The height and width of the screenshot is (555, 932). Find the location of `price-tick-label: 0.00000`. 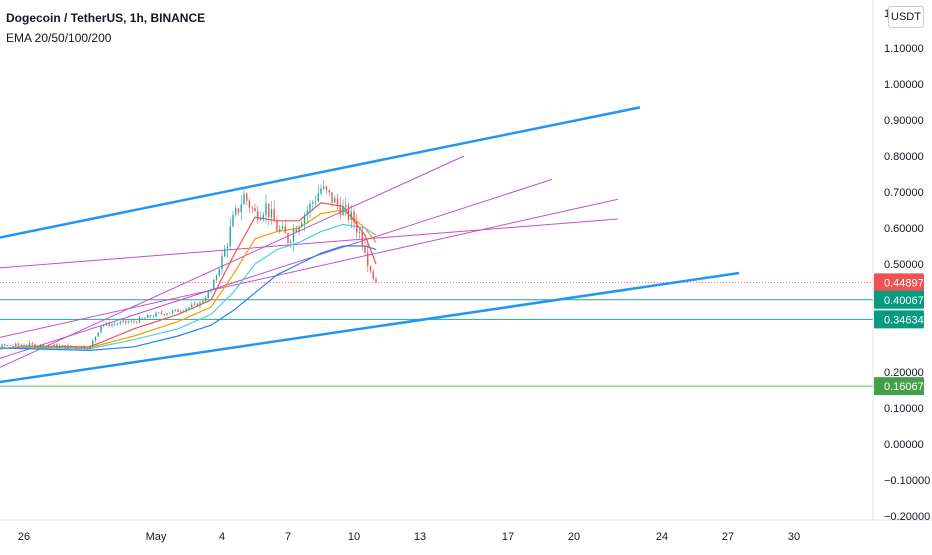

price-tick-label: 0.00000 is located at coordinates (904, 445).